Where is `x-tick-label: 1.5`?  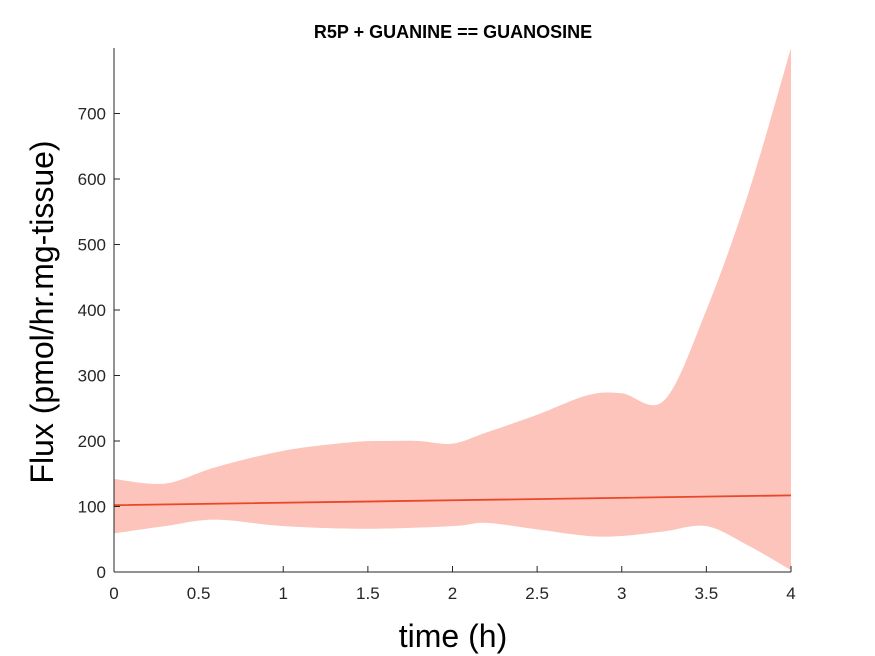 x-tick-label: 1.5 is located at coordinates (368, 593).